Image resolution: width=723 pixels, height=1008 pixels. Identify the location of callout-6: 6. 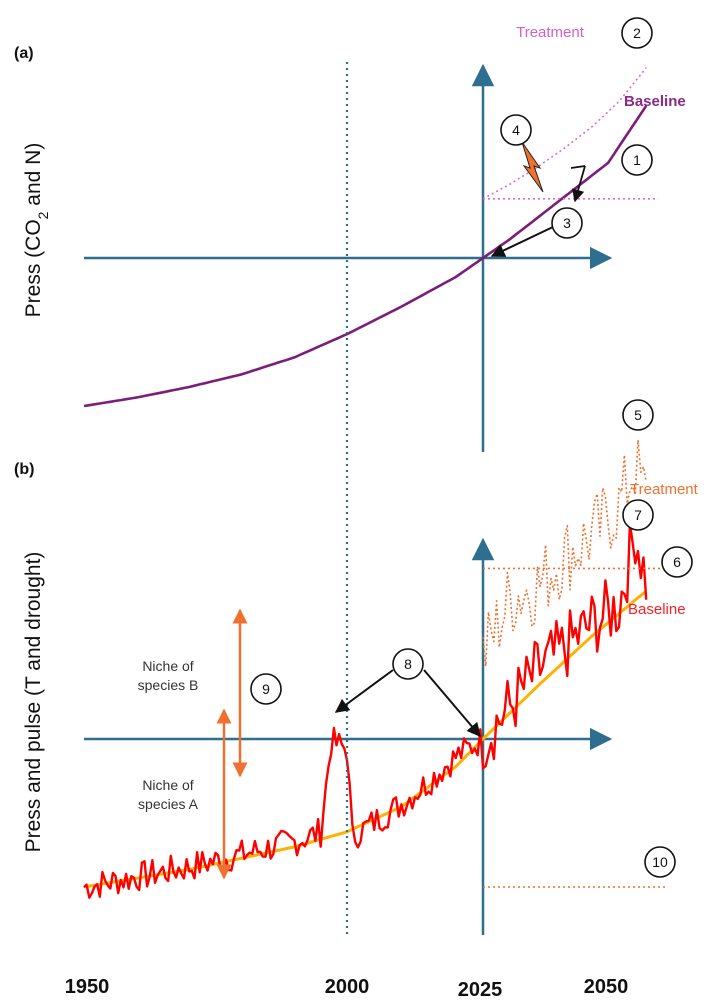
(677, 562).